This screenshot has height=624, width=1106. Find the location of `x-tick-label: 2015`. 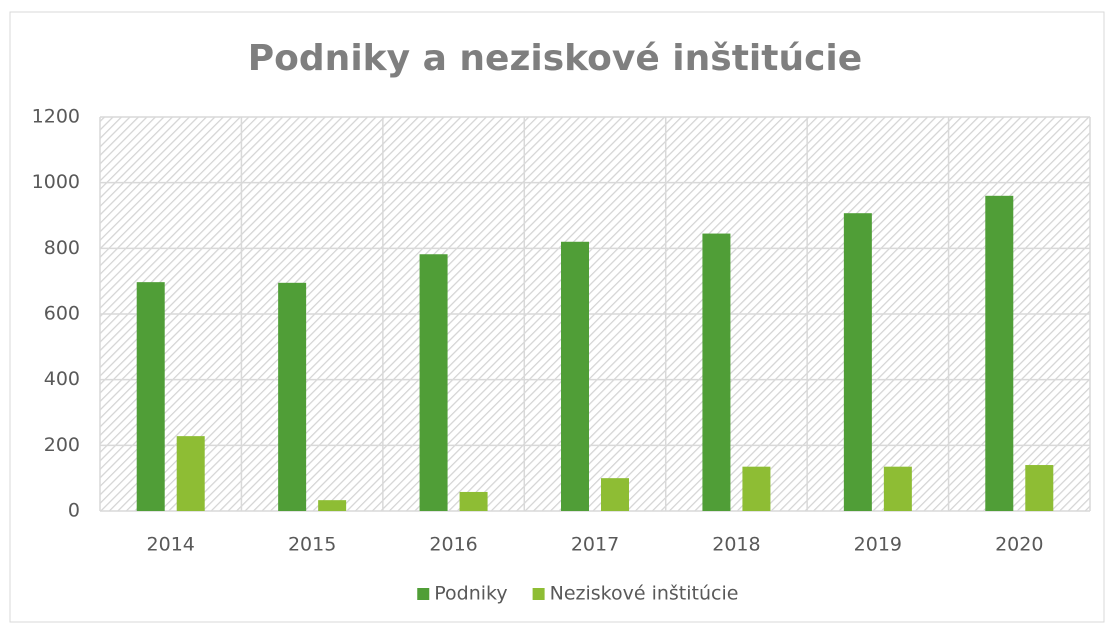

x-tick-label: 2015 is located at coordinates (312, 545).